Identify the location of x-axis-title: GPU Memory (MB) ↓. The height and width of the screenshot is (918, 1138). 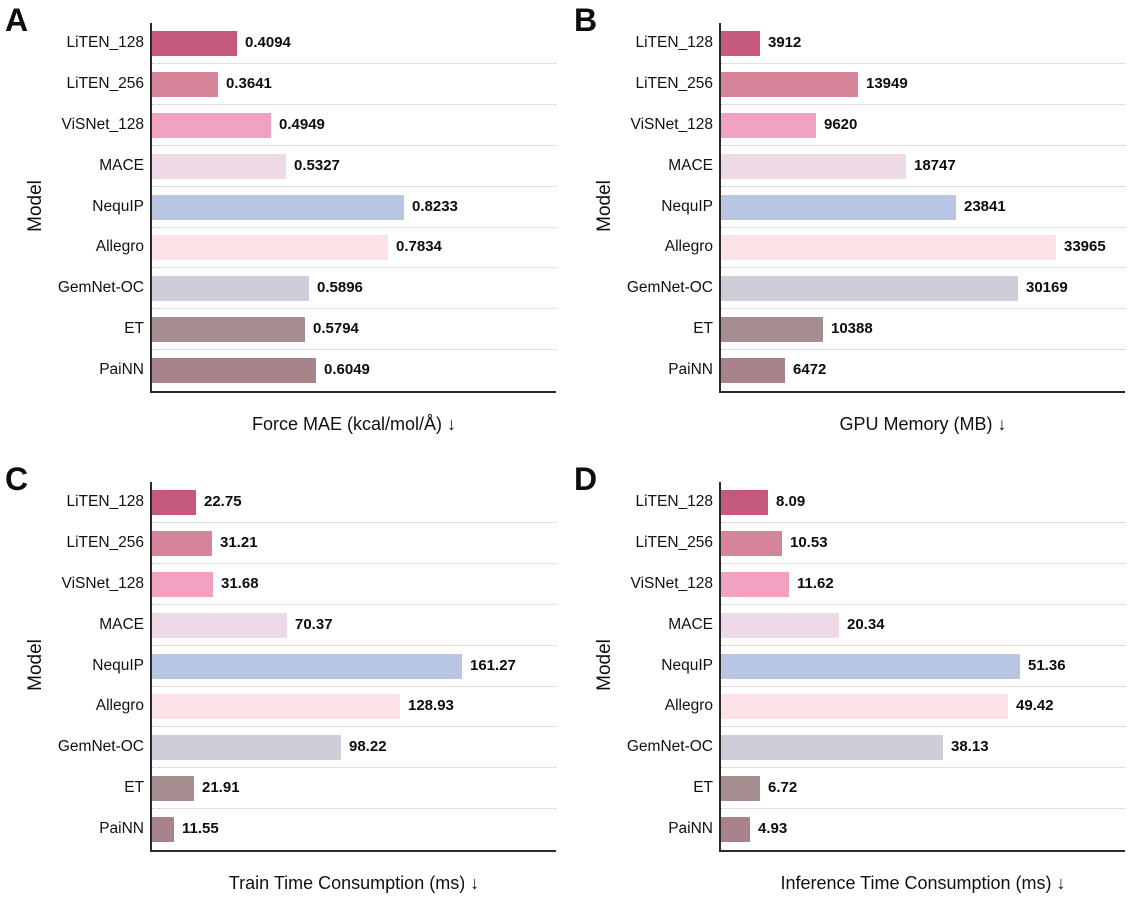
(923, 424).